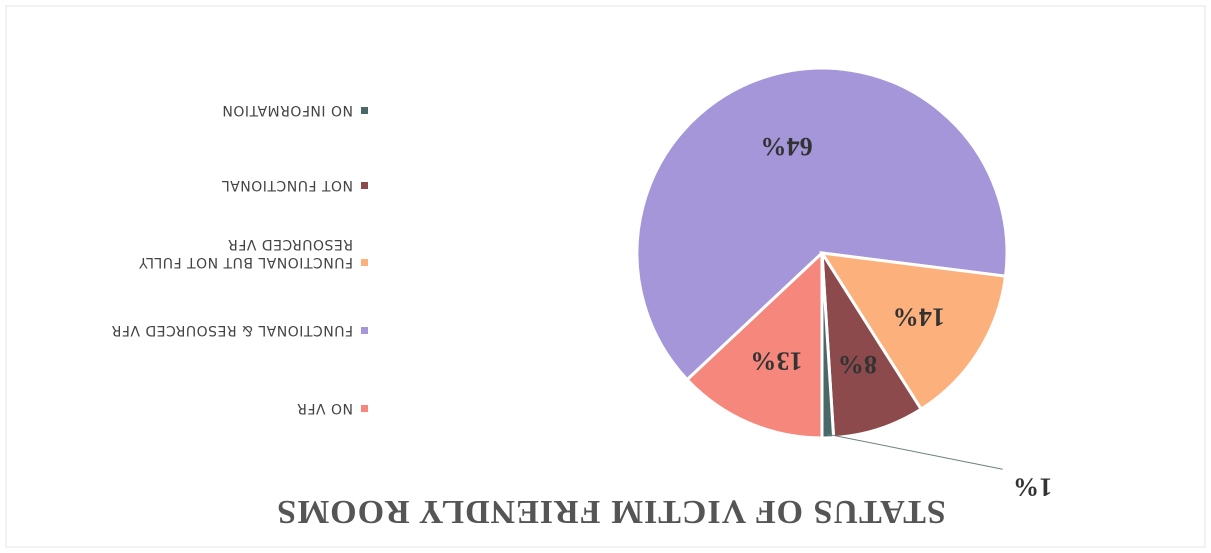 The height and width of the screenshot is (553, 1211). Describe the element at coordinates (611, 511) in the screenshot. I see `chart-title: STATUS OF VICTIM FRIENDLY ROOMS` at that location.